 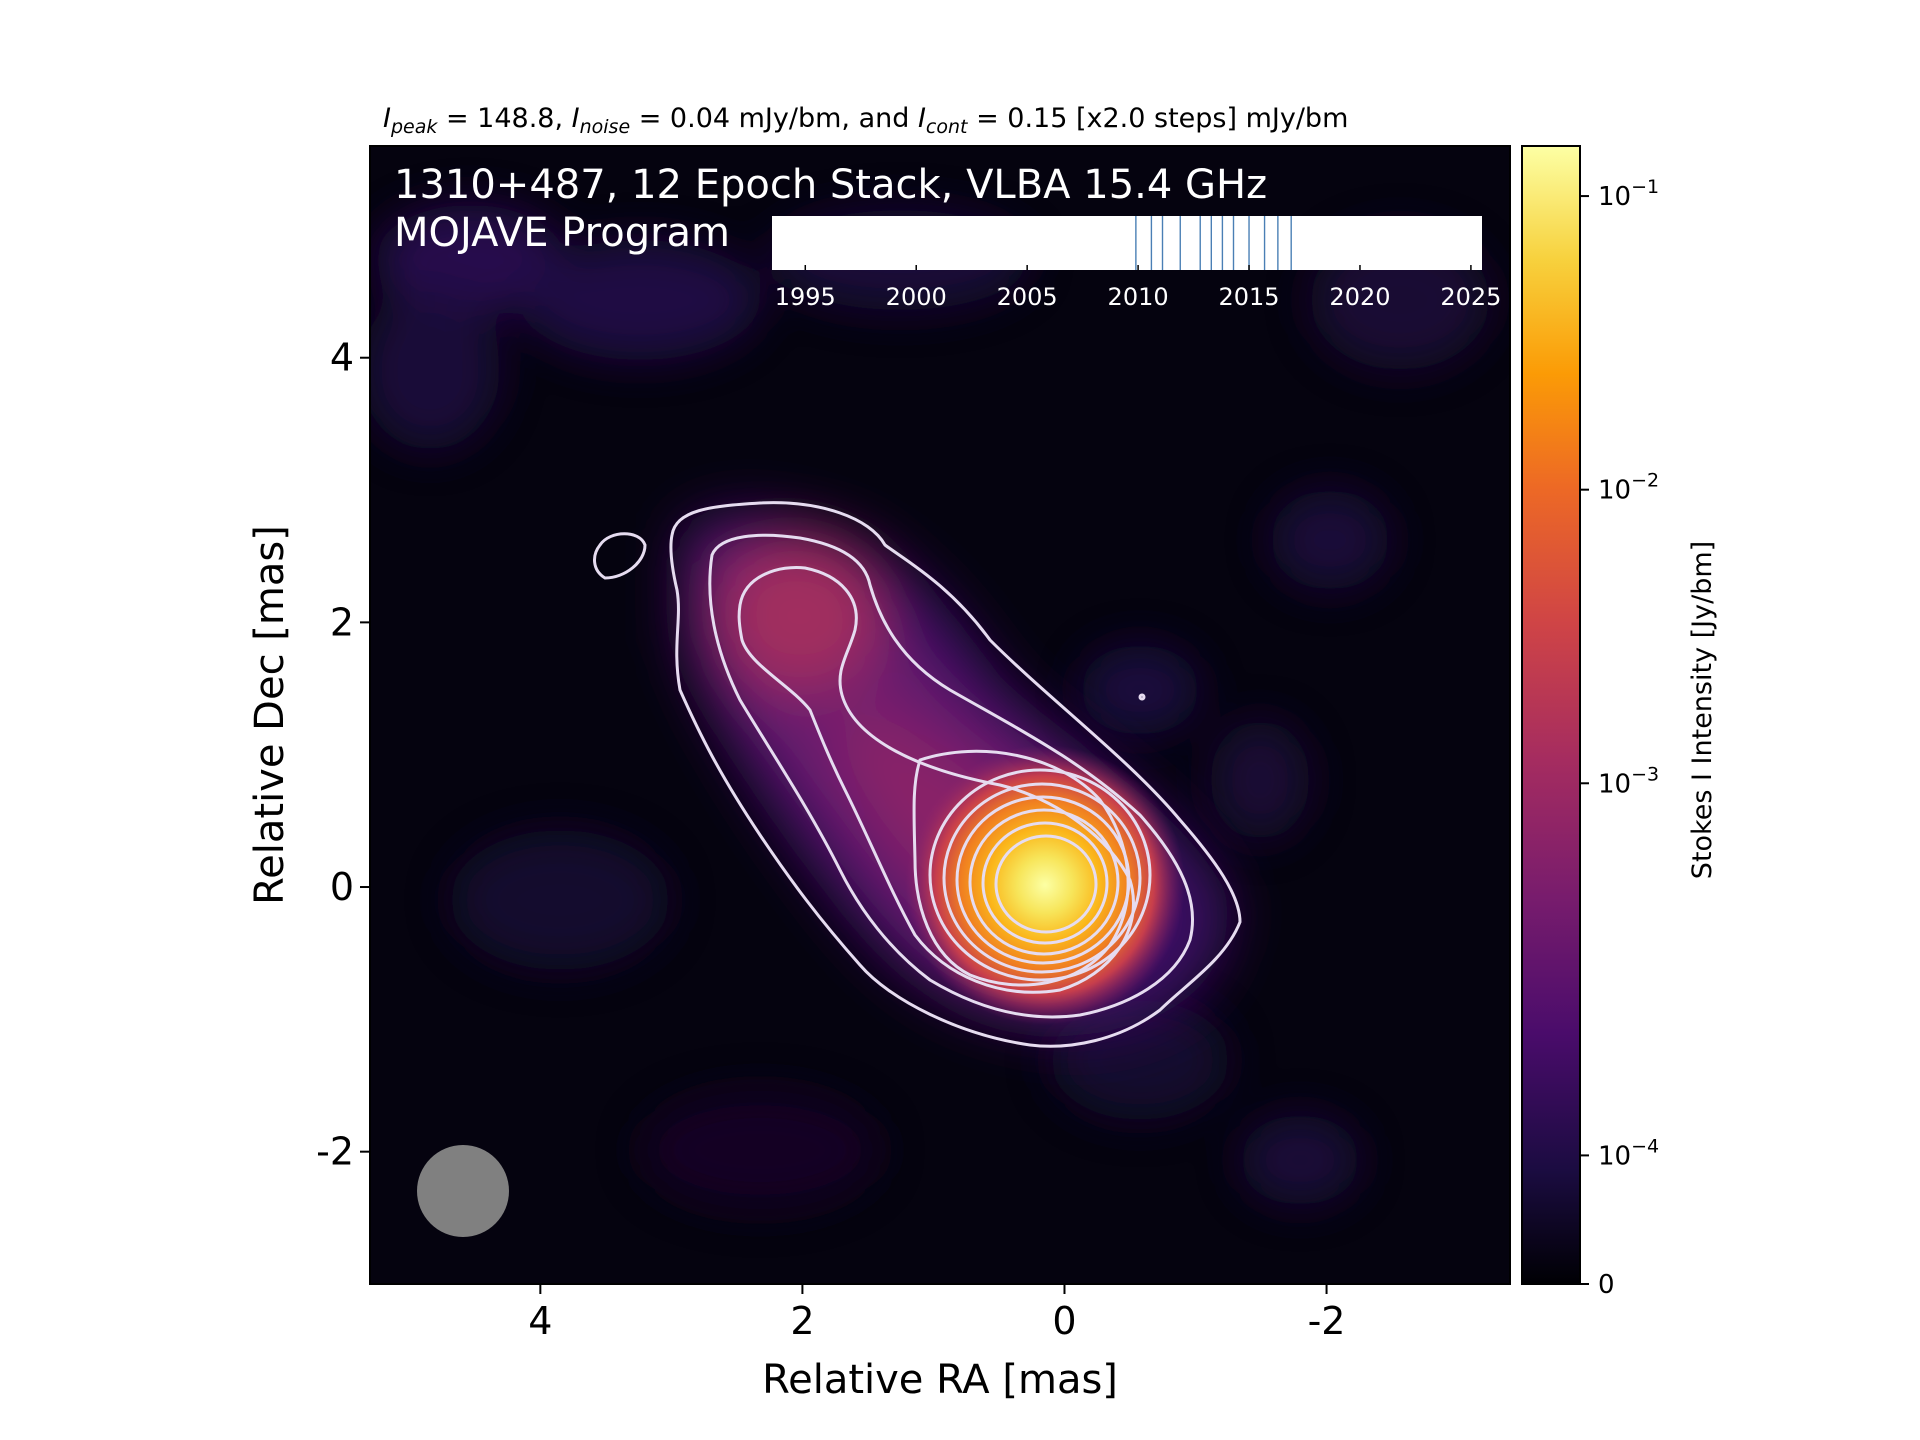 What do you see at coordinates (916, 297) in the screenshot?
I see `timeline-tick-label: 2000` at bounding box center [916, 297].